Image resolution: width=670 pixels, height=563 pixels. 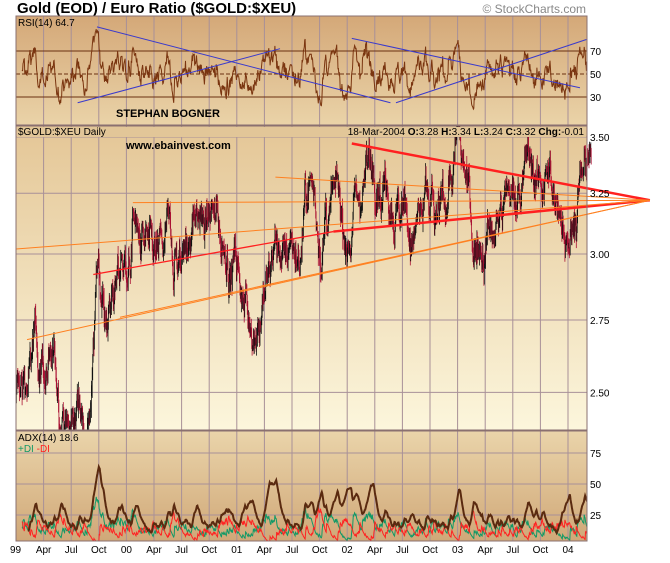 What do you see at coordinates (304, 523) in the screenshot?
I see `minus-di-line` at bounding box center [304, 523].